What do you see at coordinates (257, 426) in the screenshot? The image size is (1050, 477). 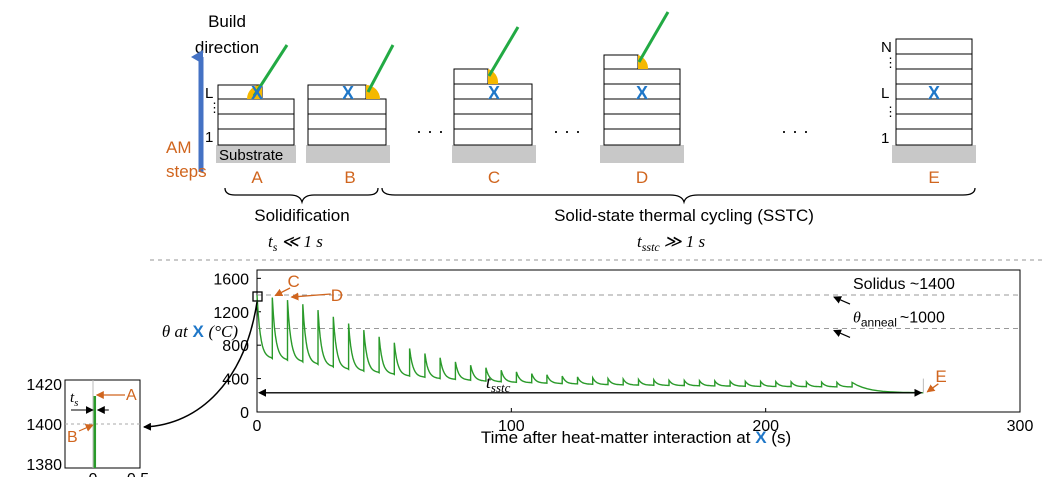 I see `main-x-tick-label: 0` at bounding box center [257, 426].